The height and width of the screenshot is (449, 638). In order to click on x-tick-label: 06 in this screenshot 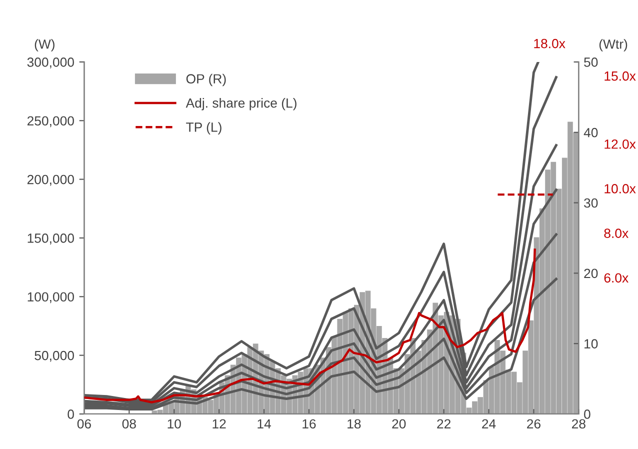, I will do `click(84, 424)`.